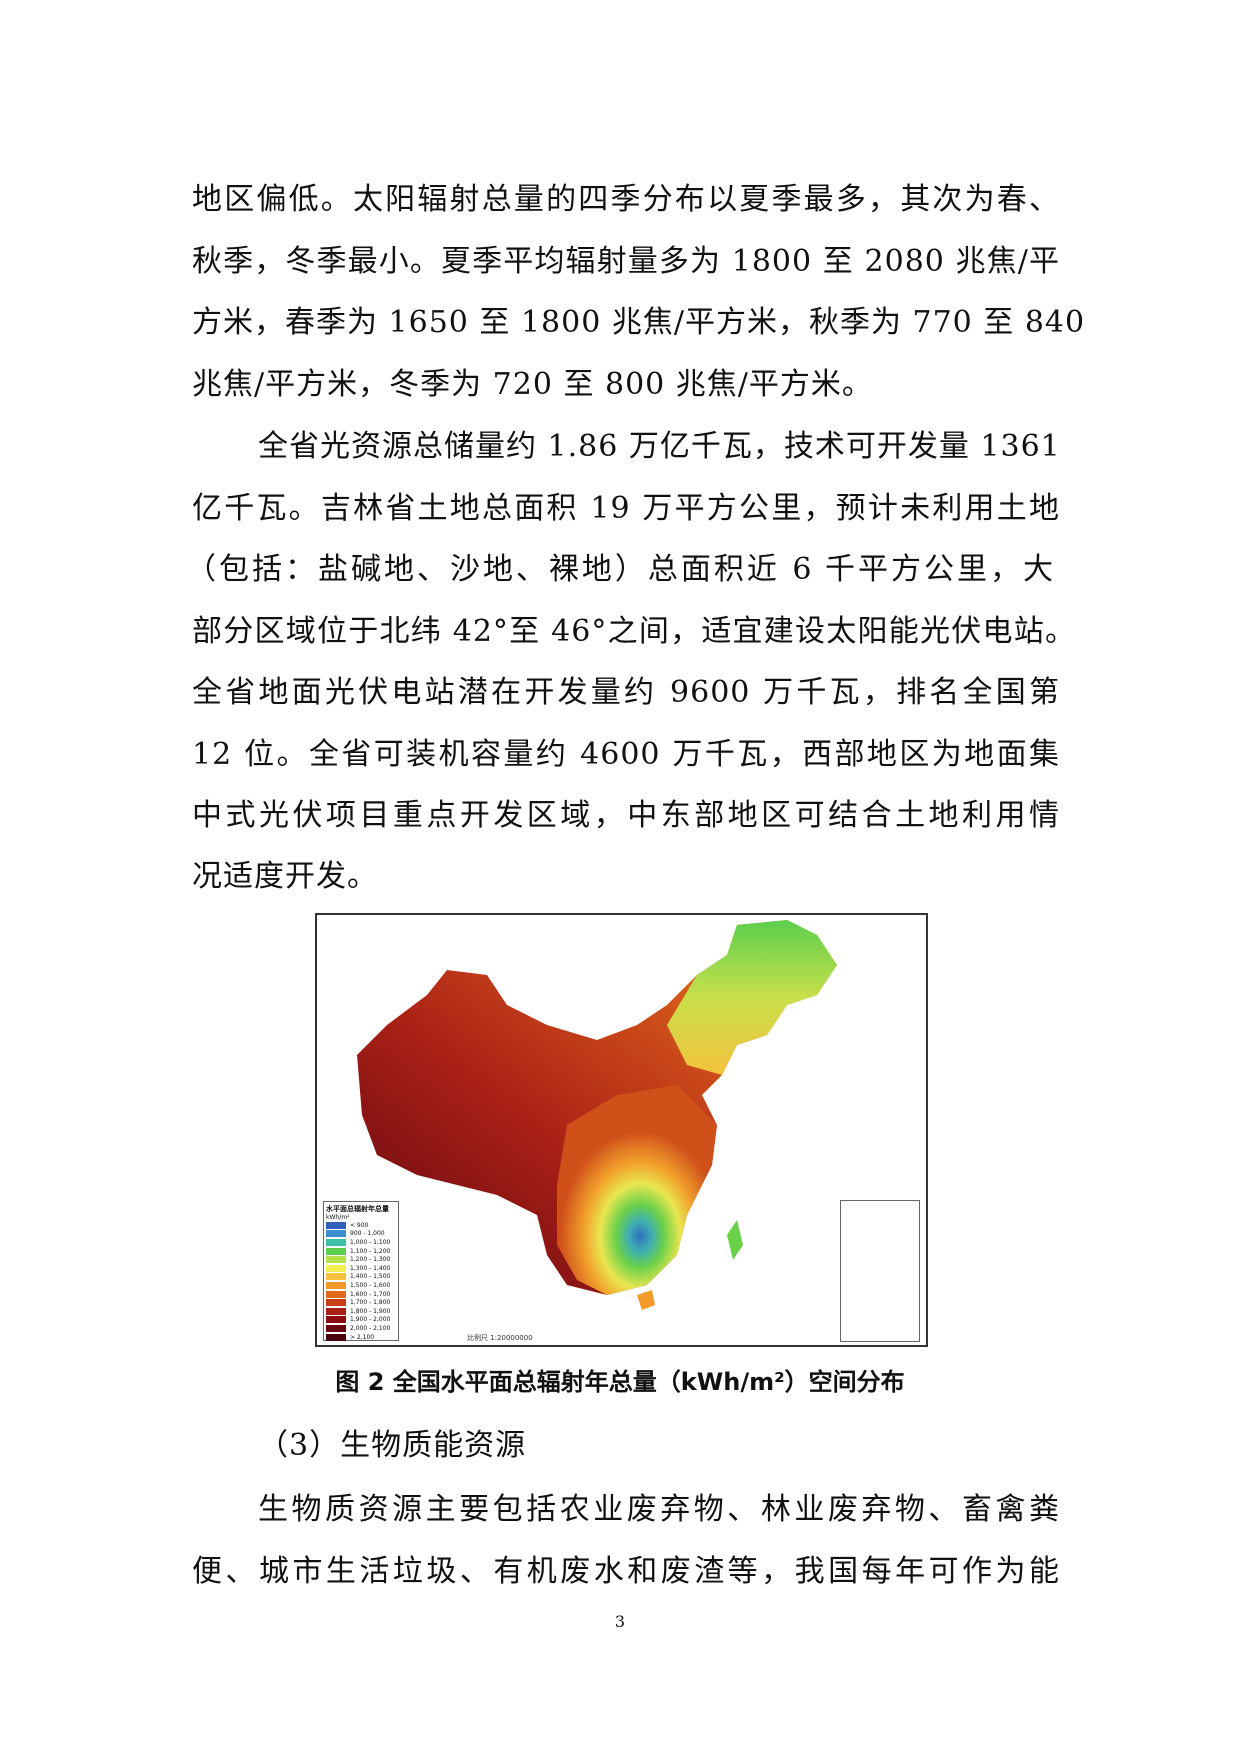  I want to click on legend-label: 900 - 1,000, so click(367, 1234).